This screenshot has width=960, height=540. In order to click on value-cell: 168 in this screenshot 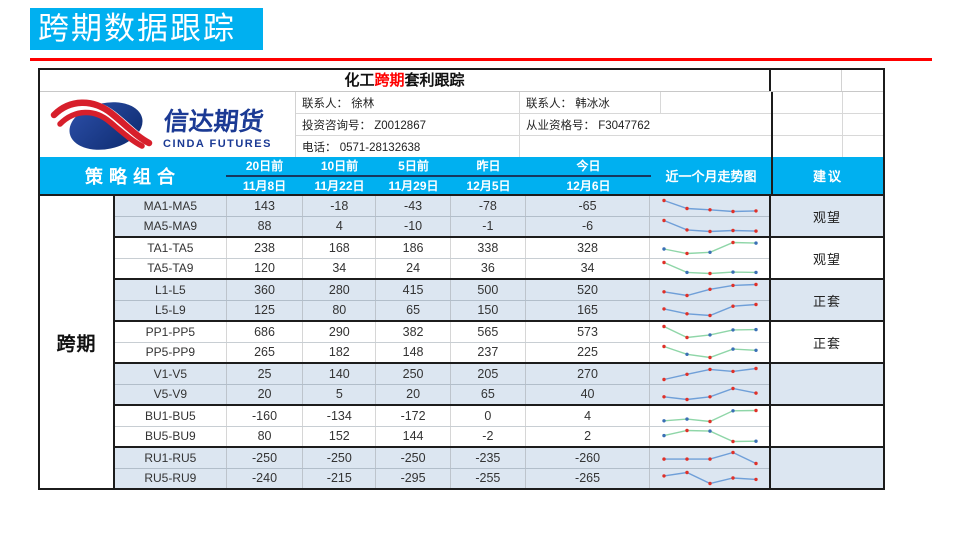, I will do `click(338, 248)`.